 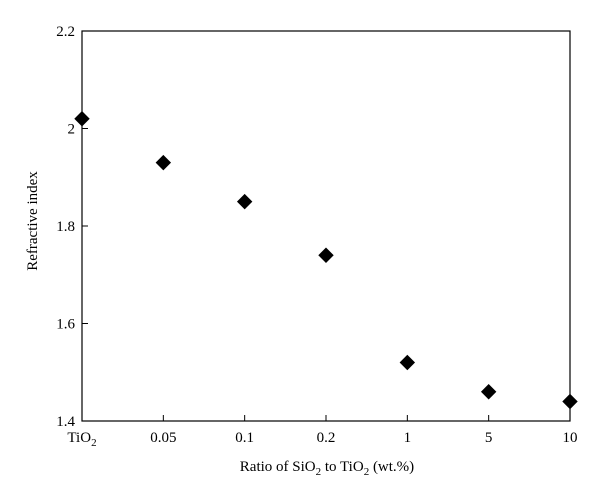 I want to click on x-tick-label-text: 0.05, so click(x=163, y=438).